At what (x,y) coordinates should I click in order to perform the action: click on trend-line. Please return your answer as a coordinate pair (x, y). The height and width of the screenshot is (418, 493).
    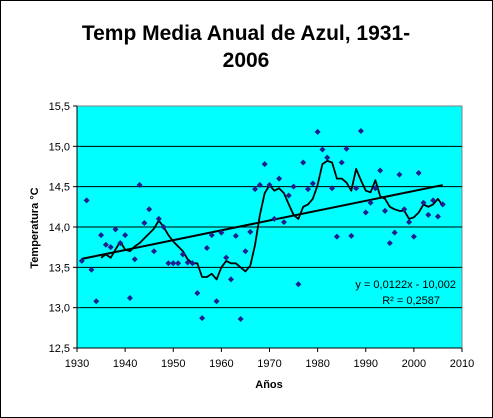
    Looking at the image, I should click on (262, 222).